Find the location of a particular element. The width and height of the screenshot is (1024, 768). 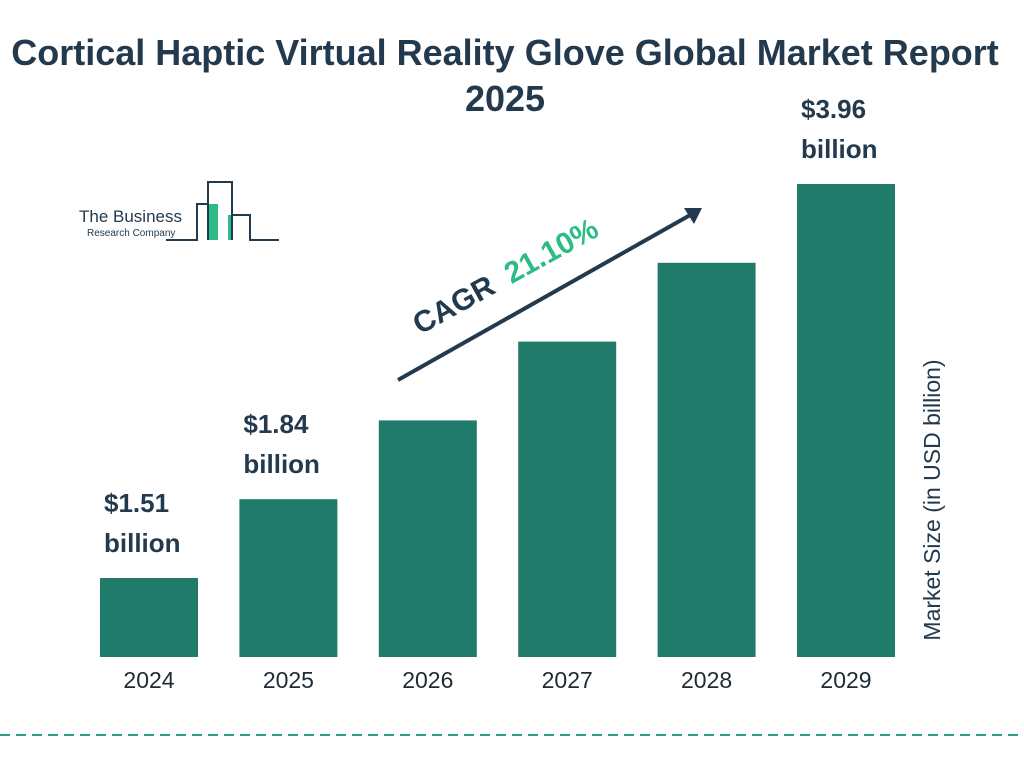

x-tick-label: 2024 is located at coordinates (148, 680).